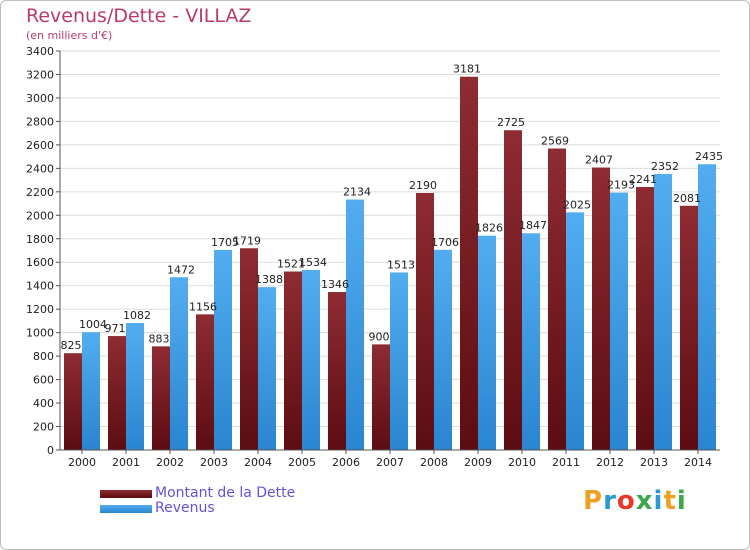  I want to click on x-tick-label: 2013, so click(654, 462).